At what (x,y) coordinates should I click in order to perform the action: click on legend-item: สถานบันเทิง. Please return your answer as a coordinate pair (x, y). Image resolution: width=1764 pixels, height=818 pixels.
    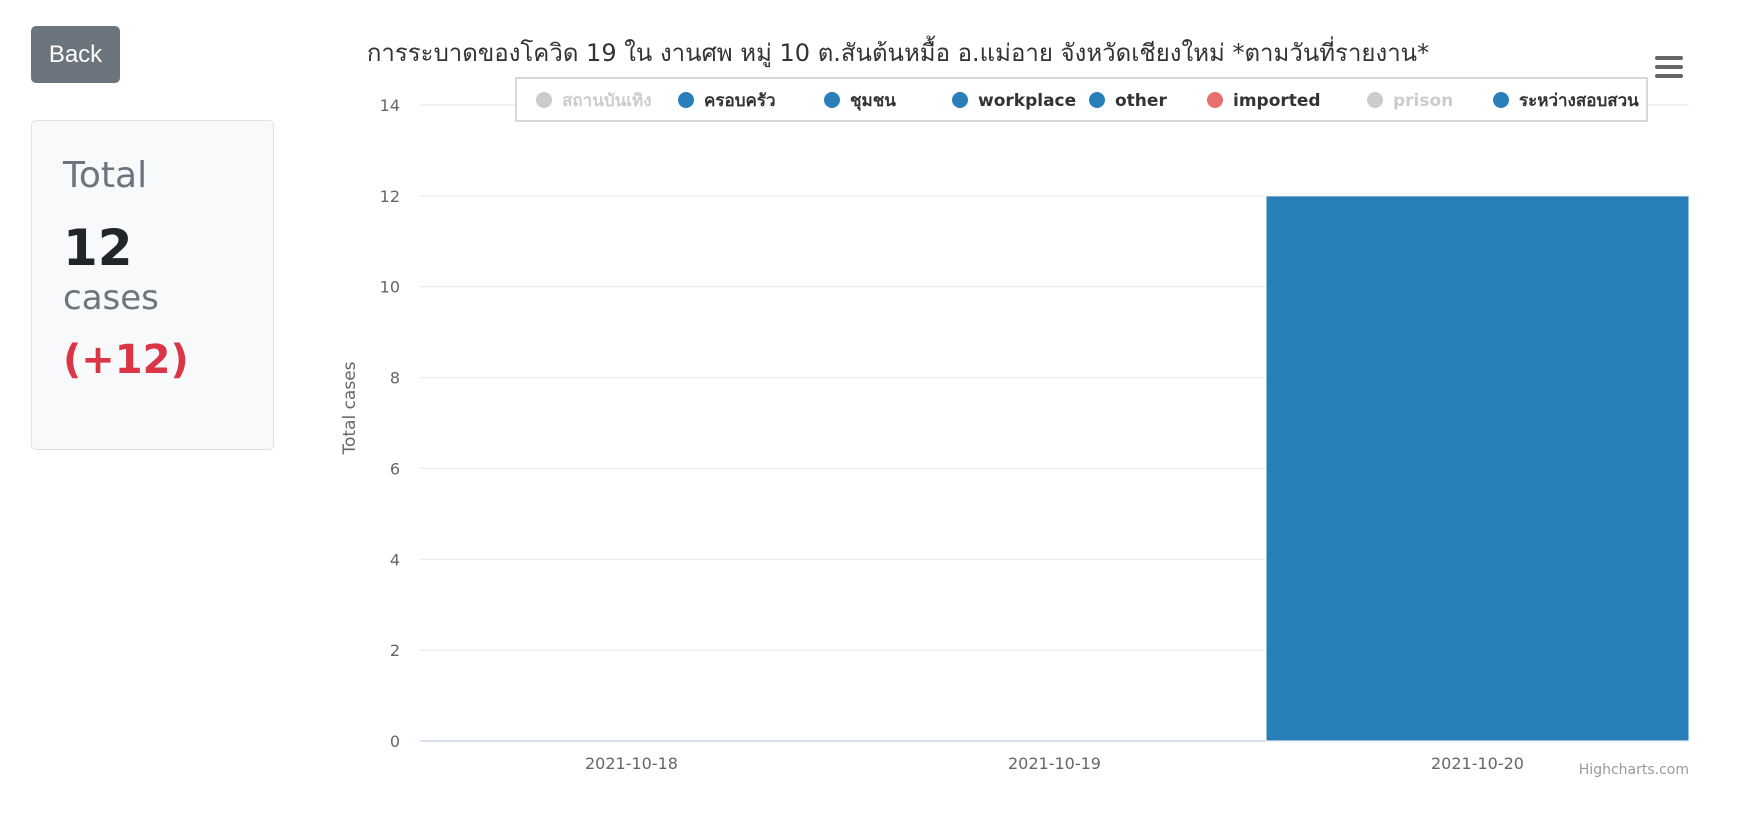
    Looking at the image, I should click on (594, 101).